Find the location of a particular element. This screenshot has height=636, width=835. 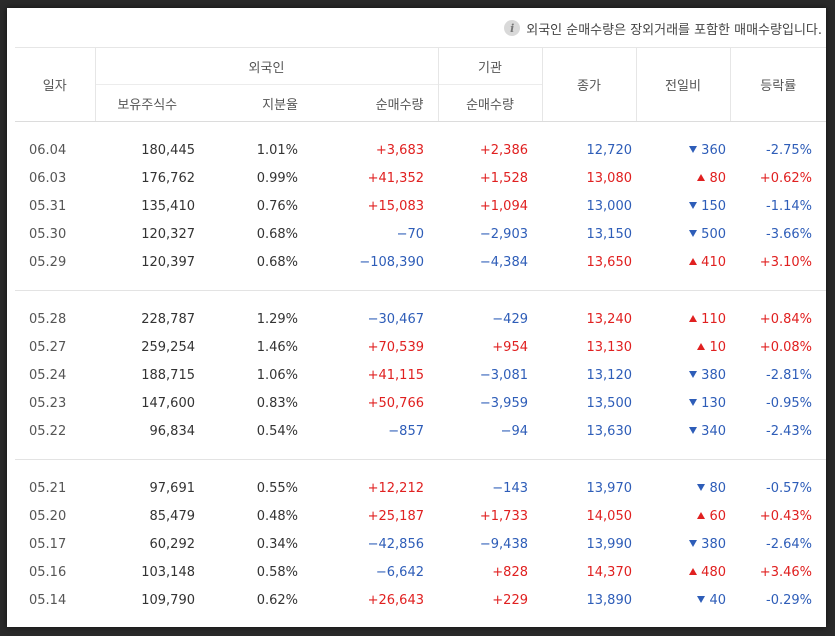

holding-ratio-cell: 1.46% is located at coordinates (277, 347).